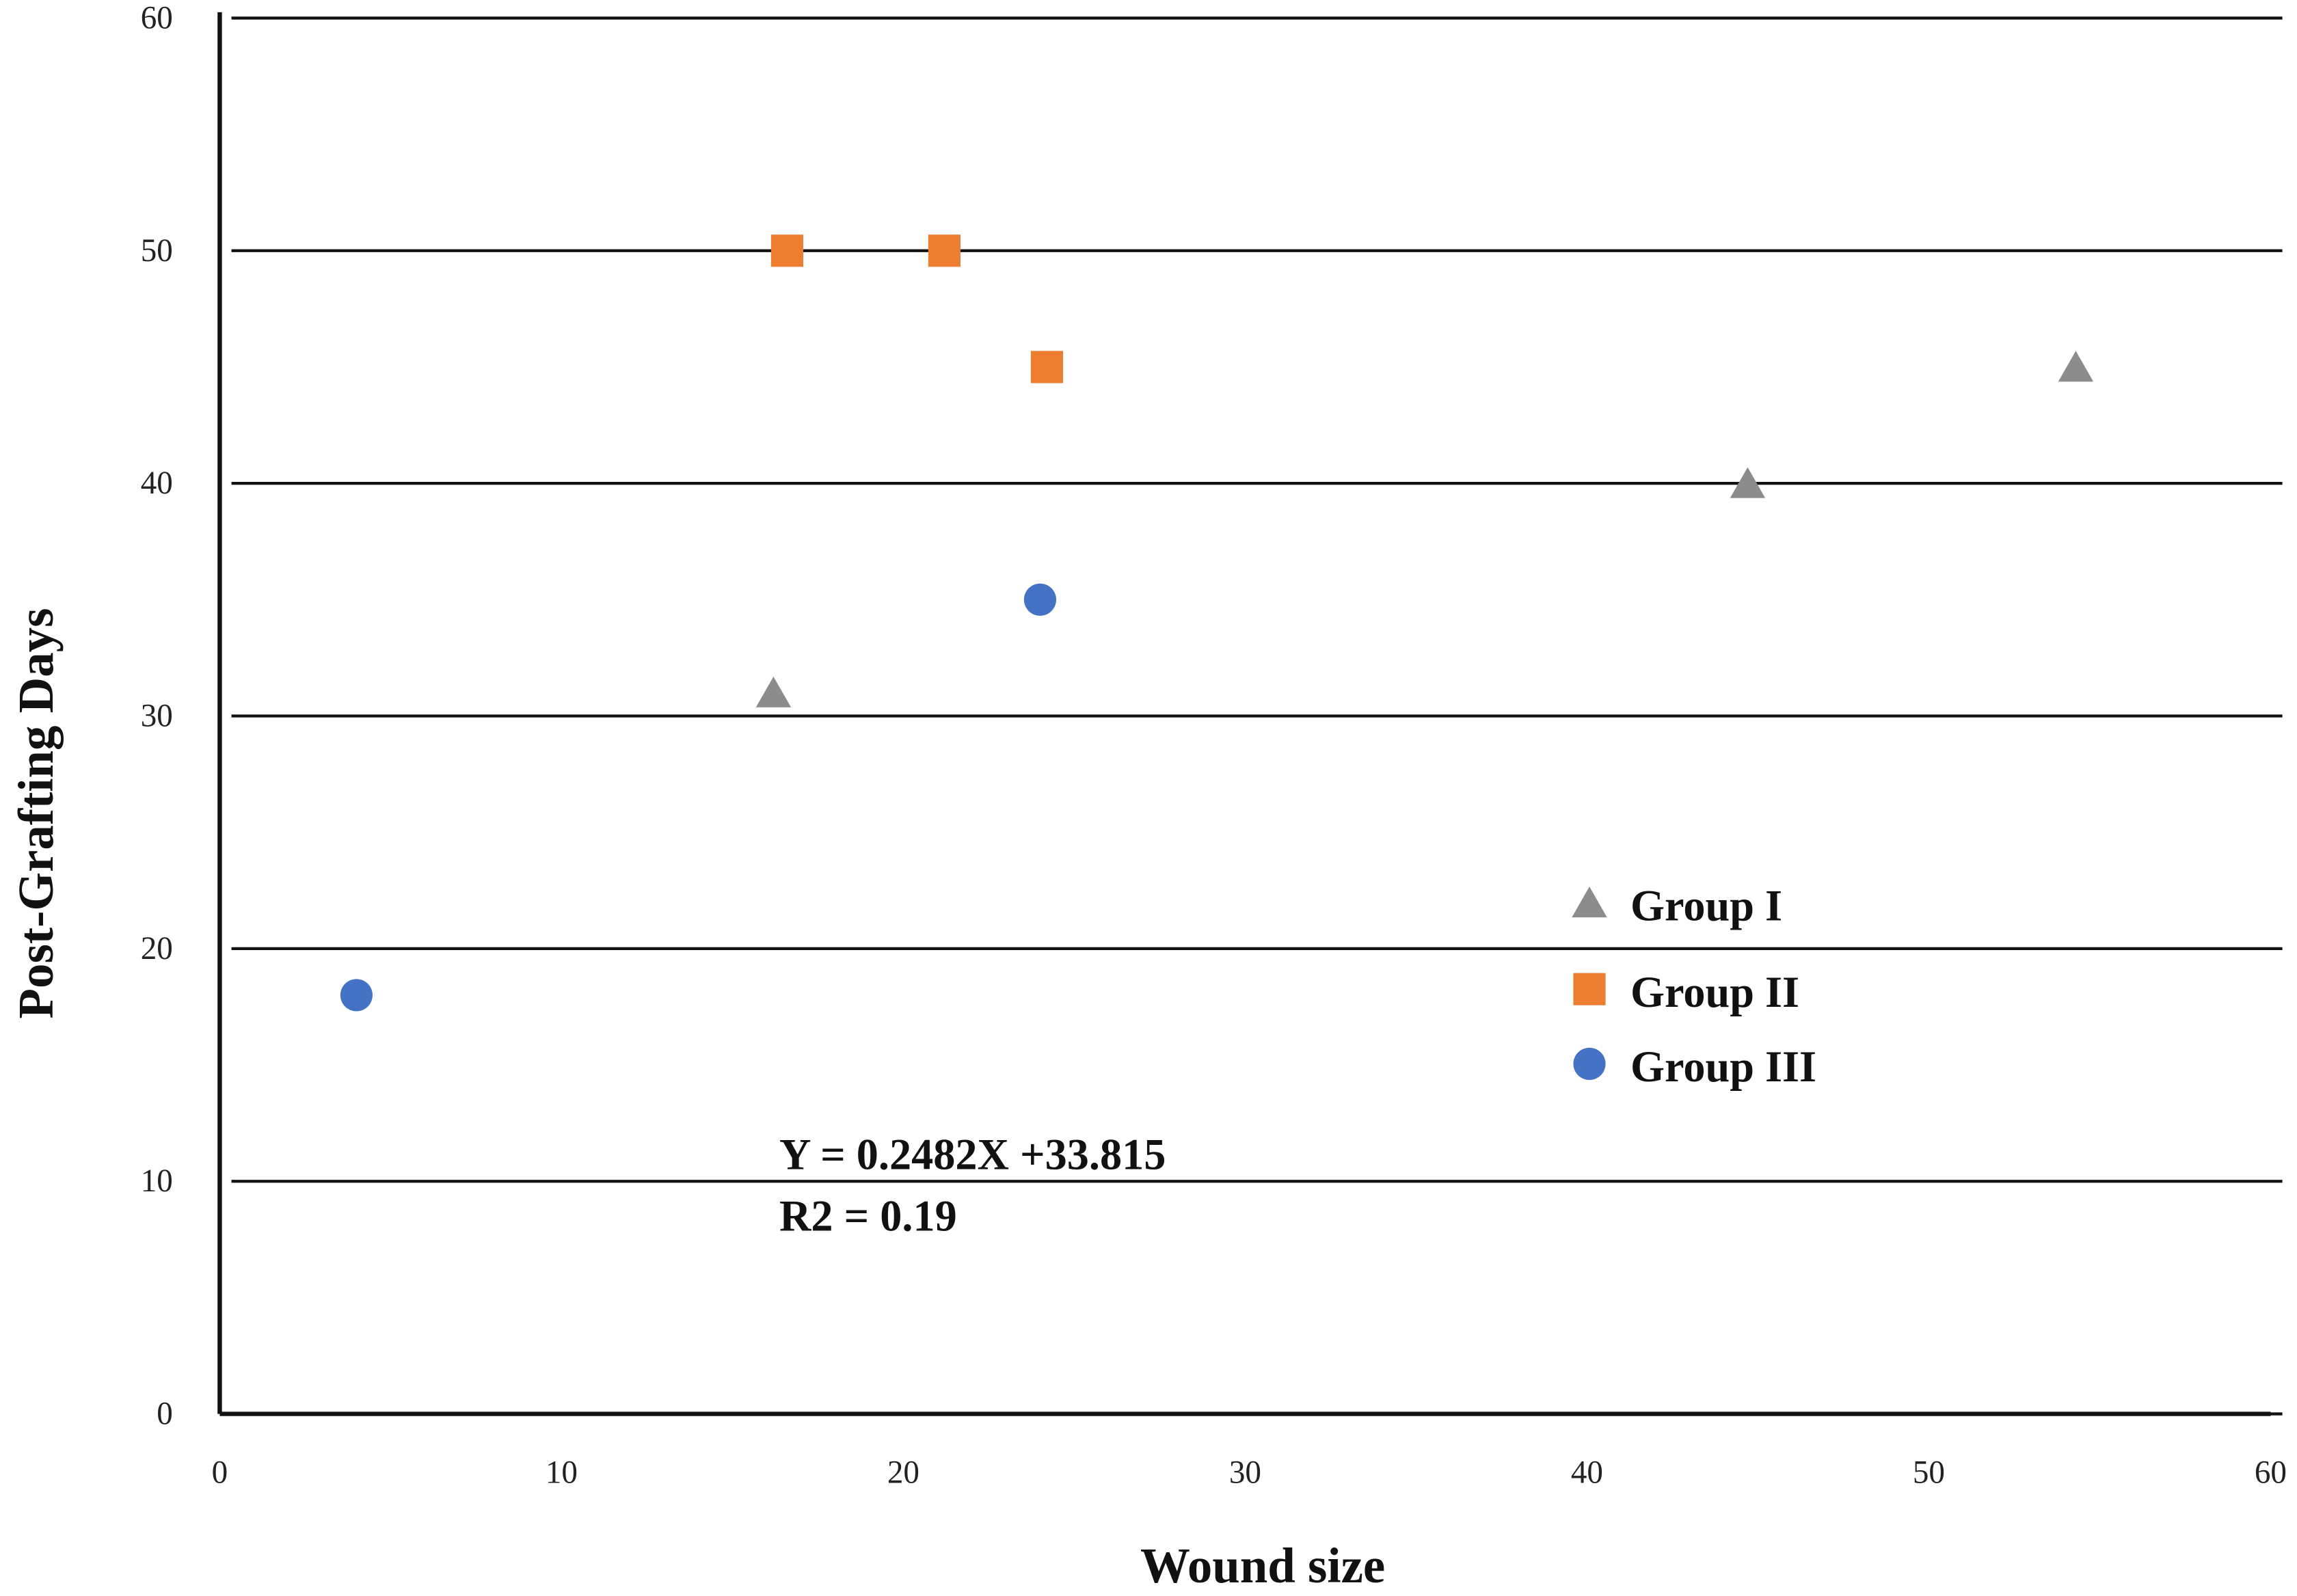 The height and width of the screenshot is (1596, 2297). What do you see at coordinates (1706, 905) in the screenshot?
I see `legend-label: Group I` at bounding box center [1706, 905].